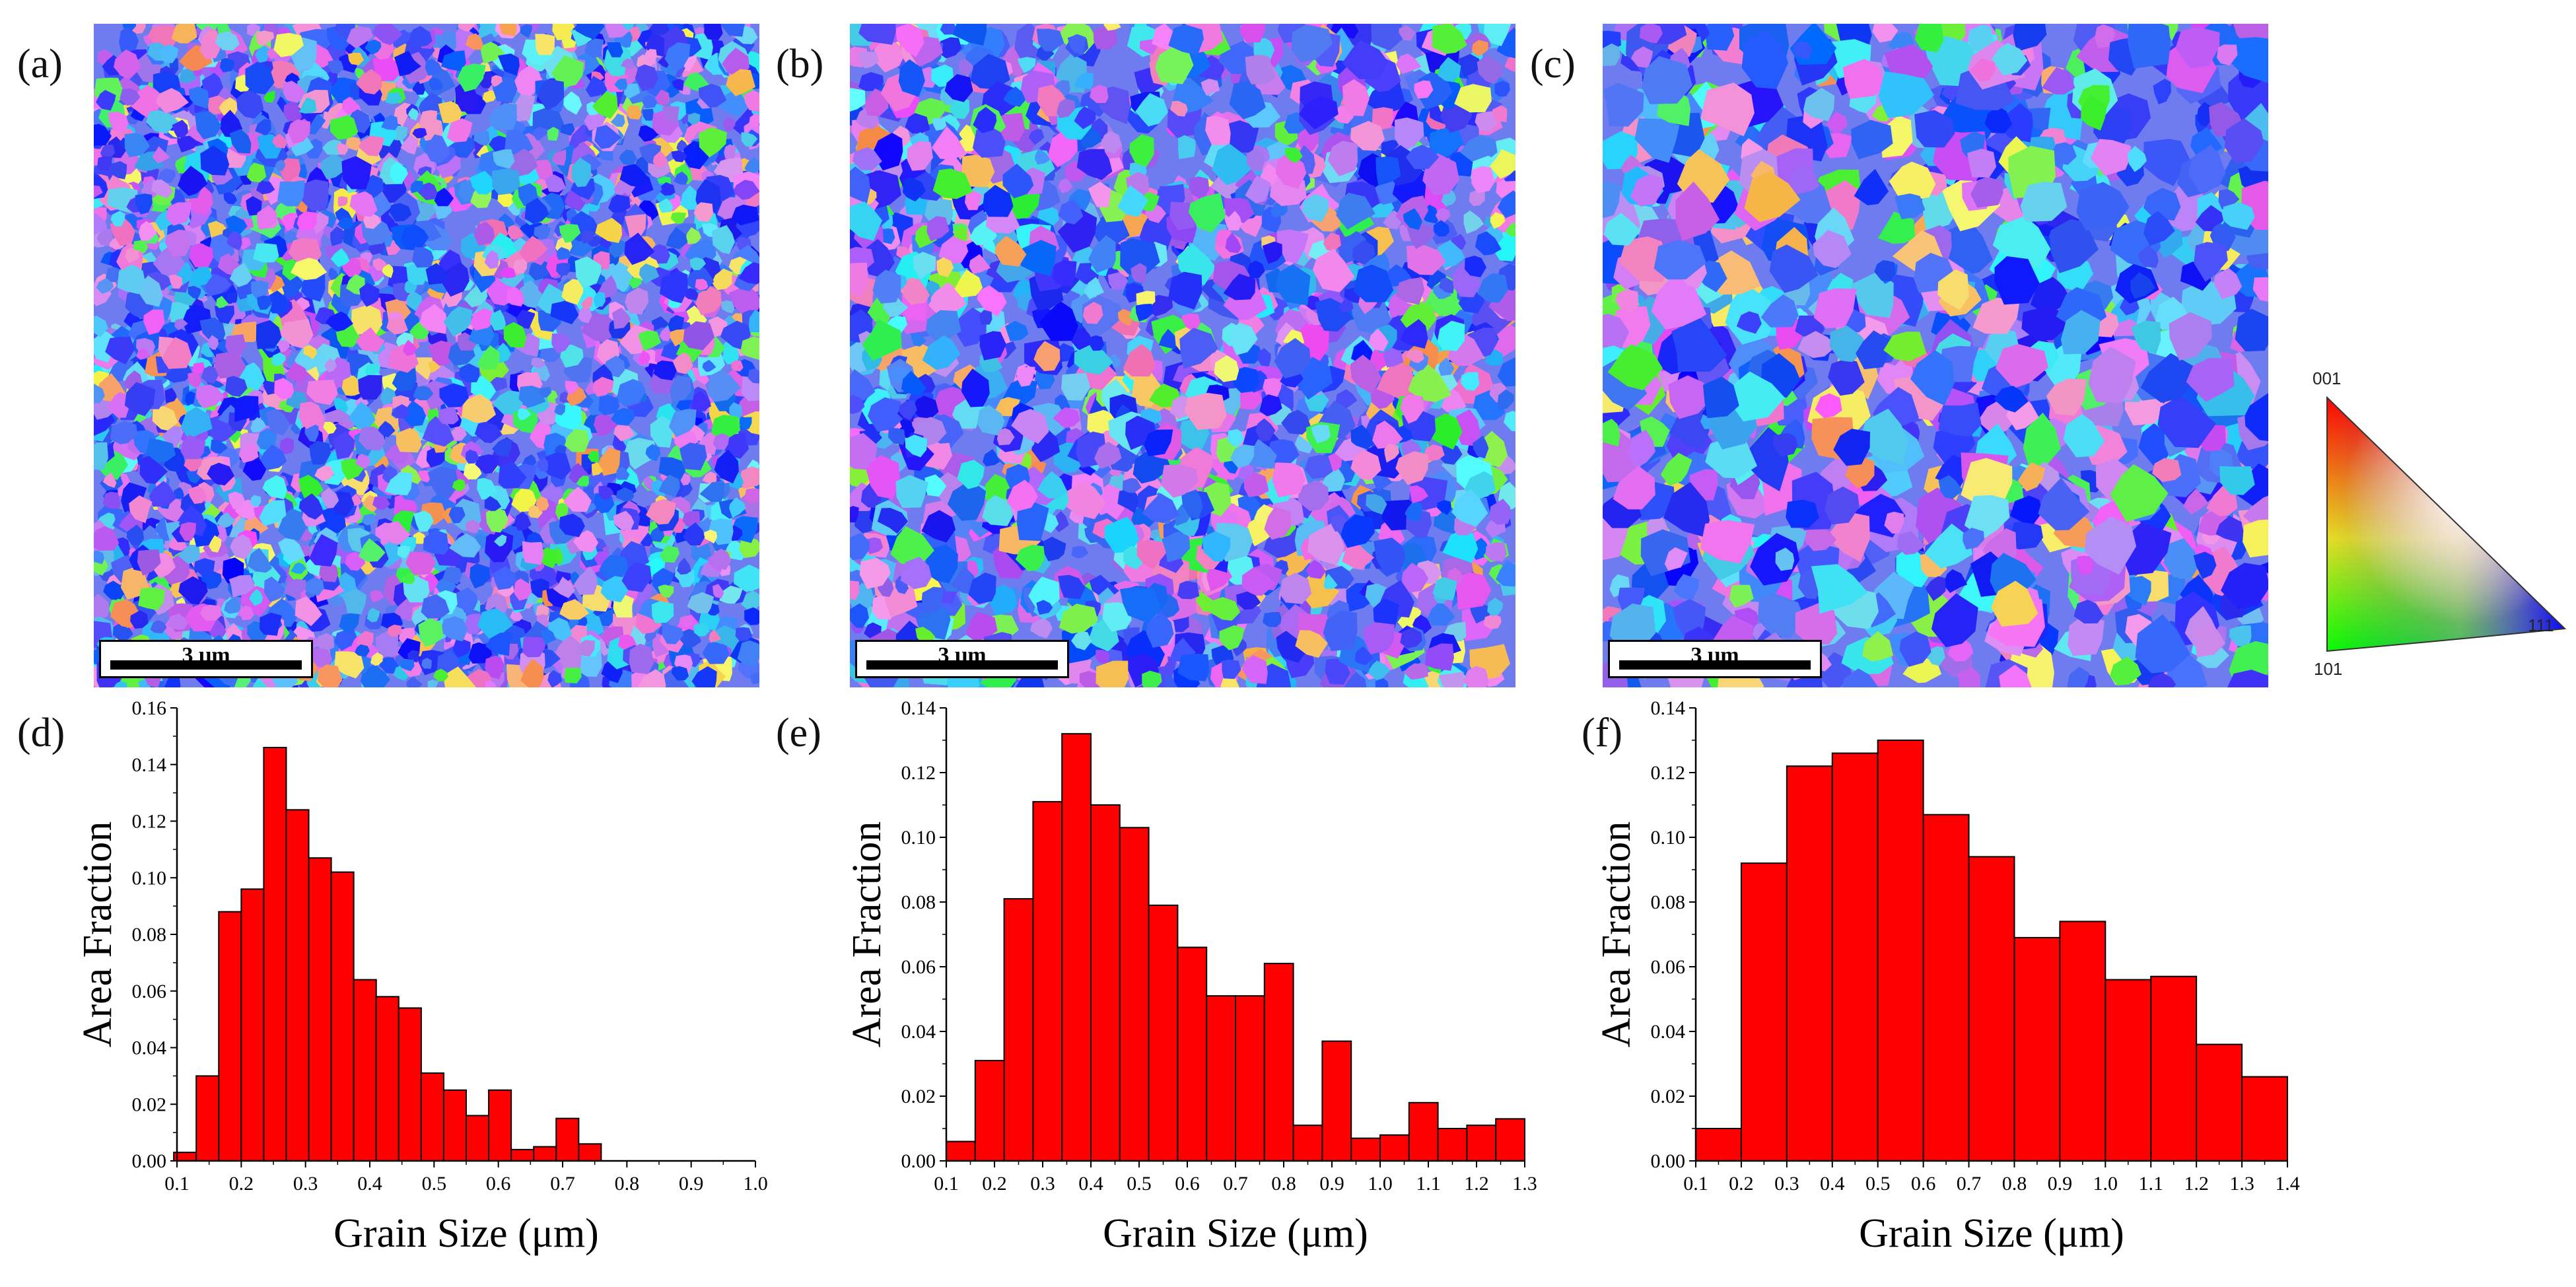 Image resolution: width=2576 pixels, height=1287 pixels. Describe the element at coordinates (919, 838) in the screenshot. I see `y-tick-label: 0.10` at that location.